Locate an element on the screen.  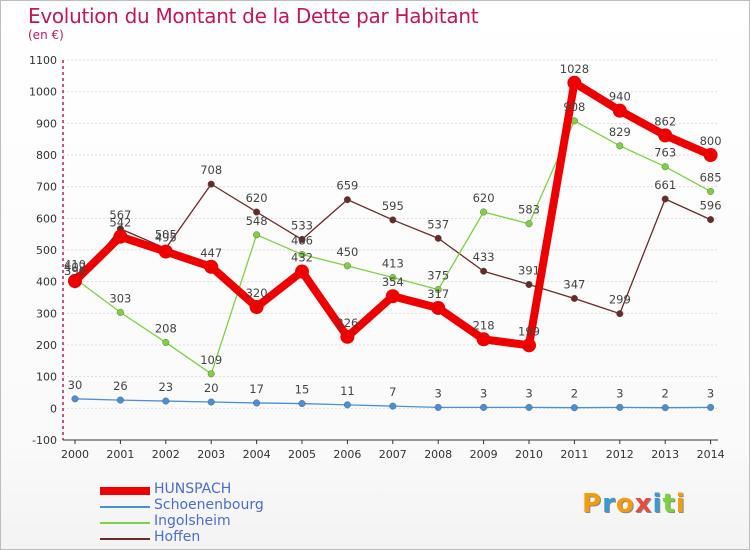
data-label-schoenenbourg: 15 is located at coordinates (302, 390).